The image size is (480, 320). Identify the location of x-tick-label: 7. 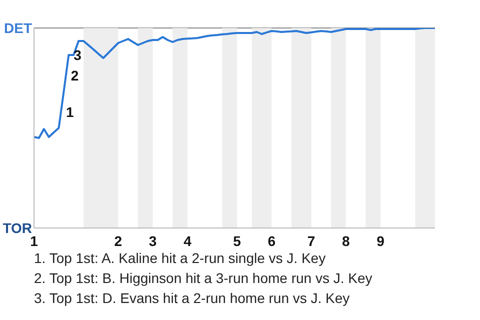
(311, 240).